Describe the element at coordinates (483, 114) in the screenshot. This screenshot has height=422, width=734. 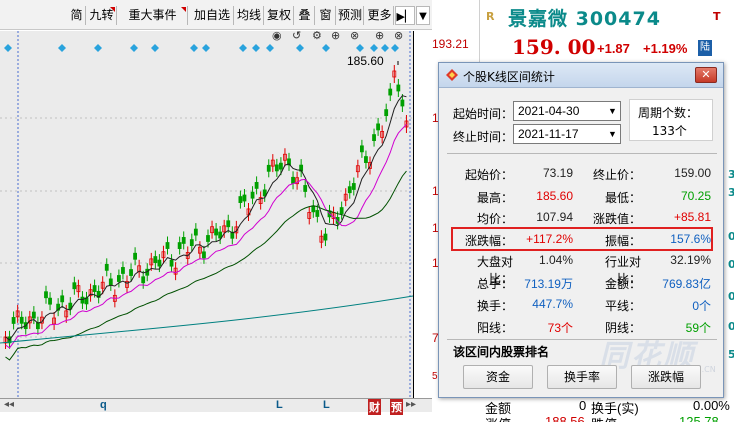
I see `start-time-label: 起始时间：` at that location.